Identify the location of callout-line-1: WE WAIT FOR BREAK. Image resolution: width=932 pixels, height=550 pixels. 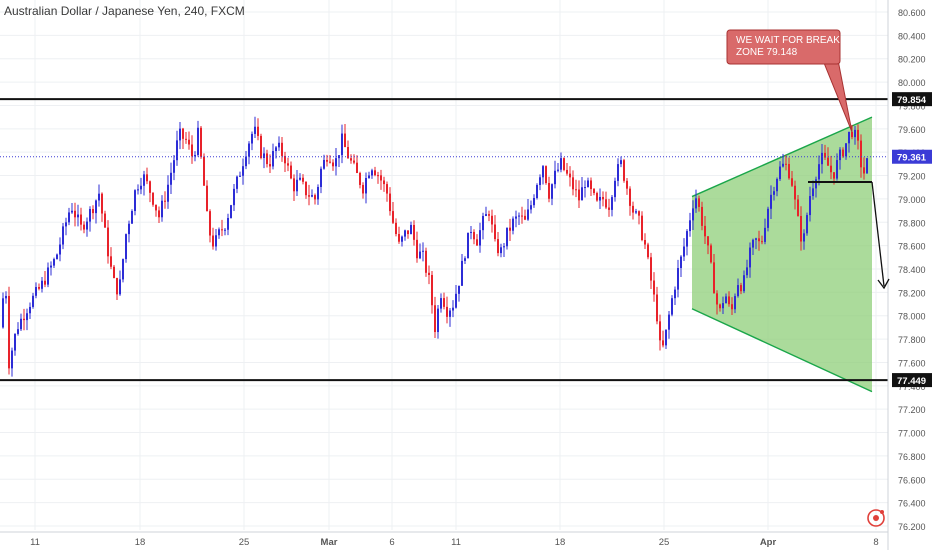
(788, 40).